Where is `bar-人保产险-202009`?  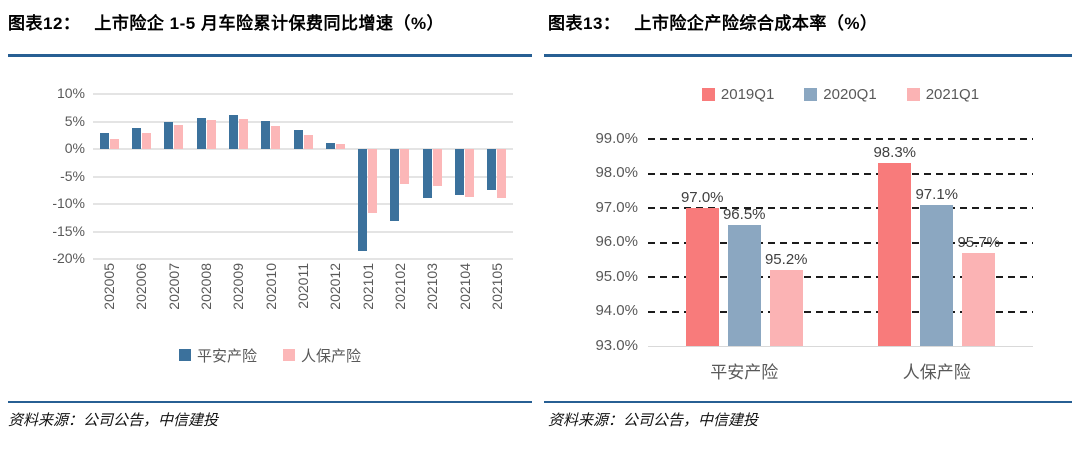
bar-人保产险-202009 is located at coordinates (243, 133).